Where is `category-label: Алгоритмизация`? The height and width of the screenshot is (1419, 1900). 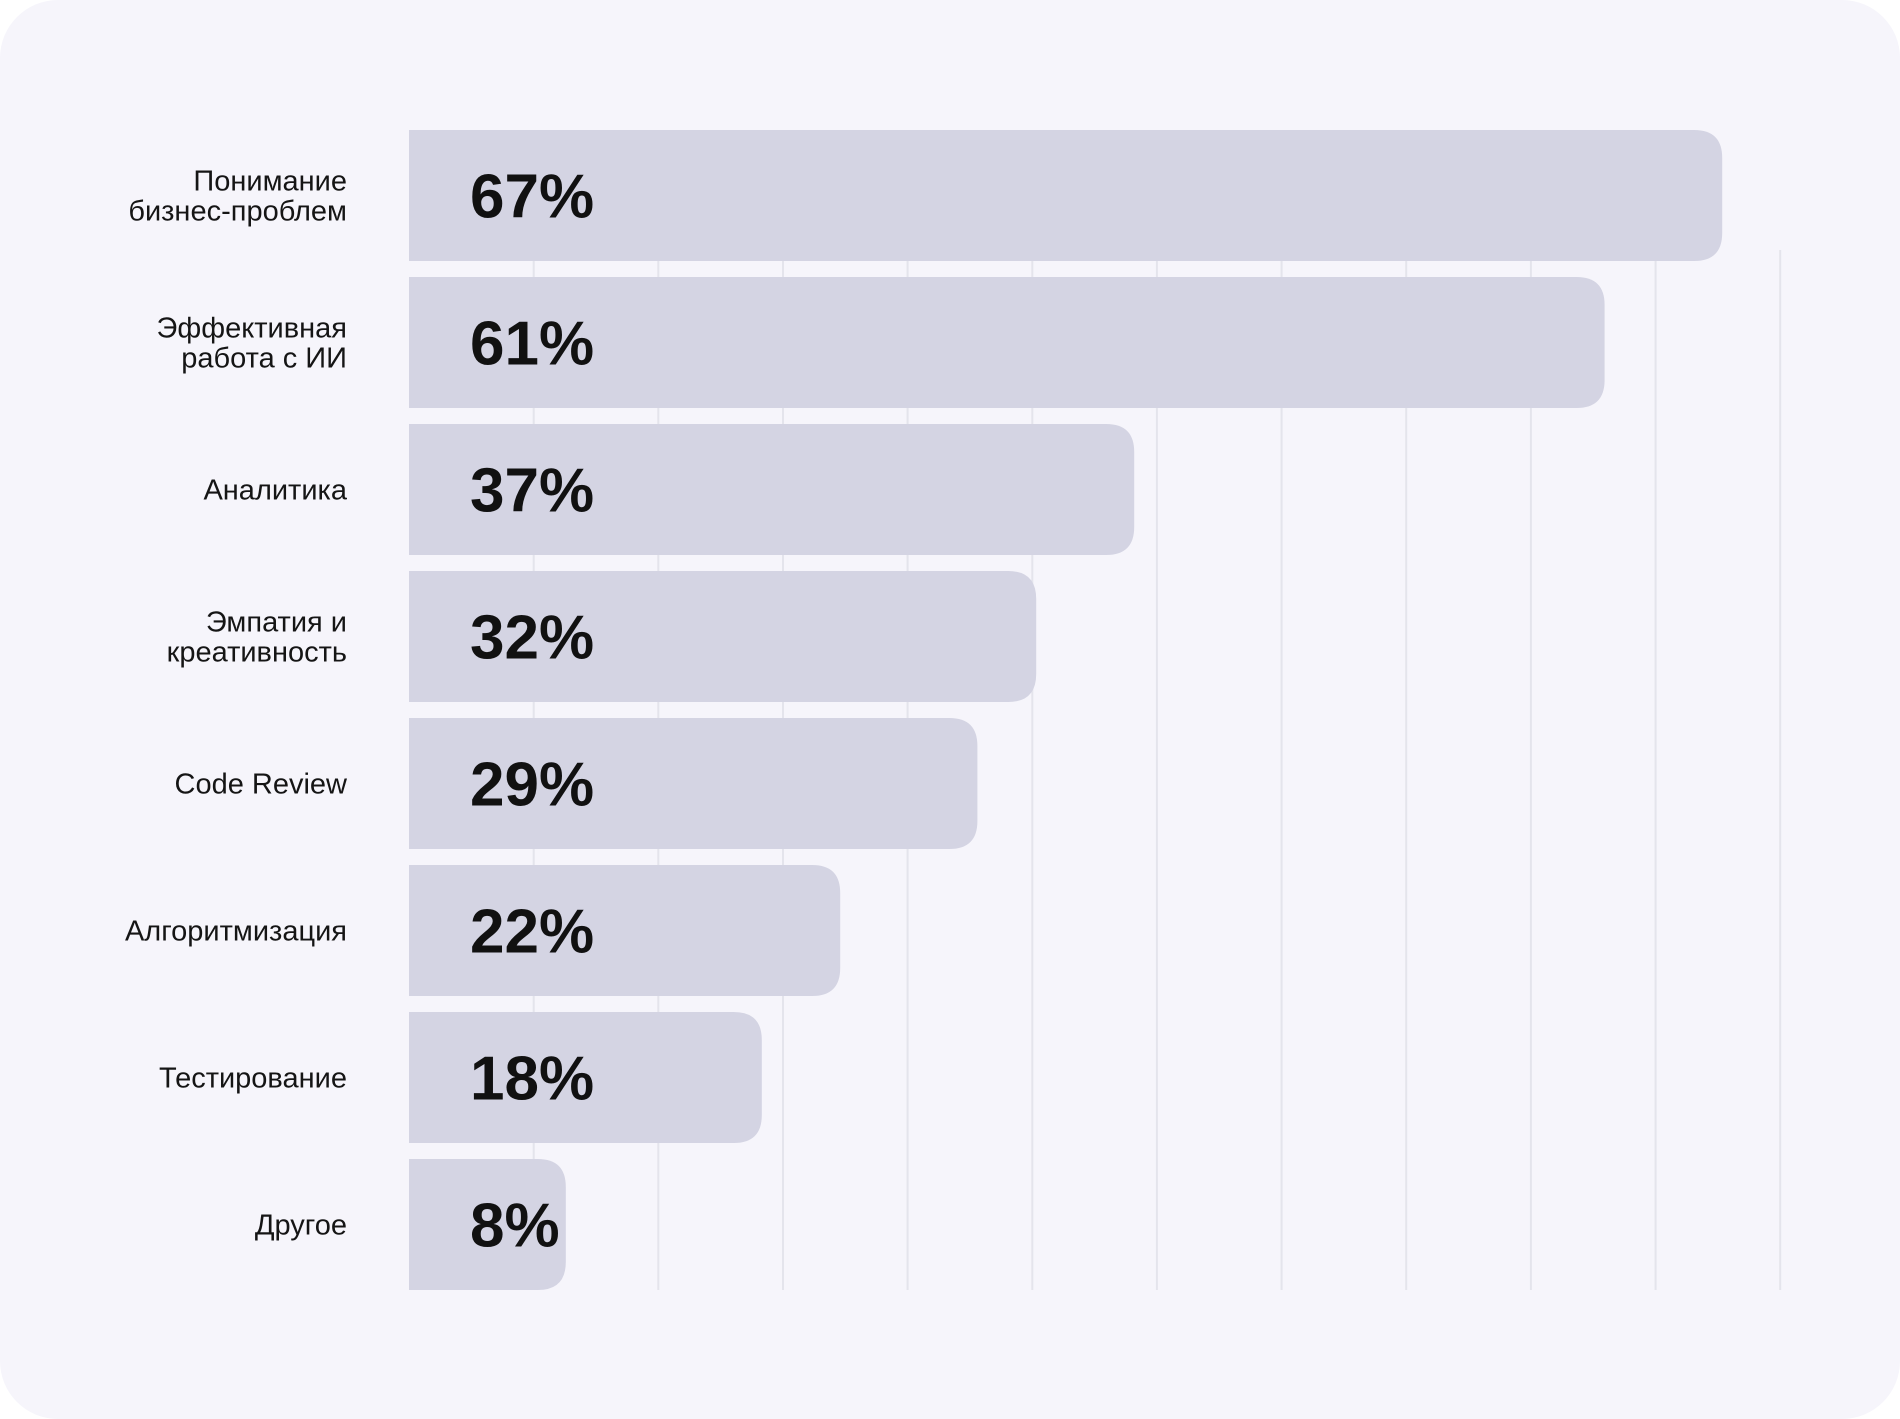 category-label: Алгоритмизация is located at coordinates (236, 932).